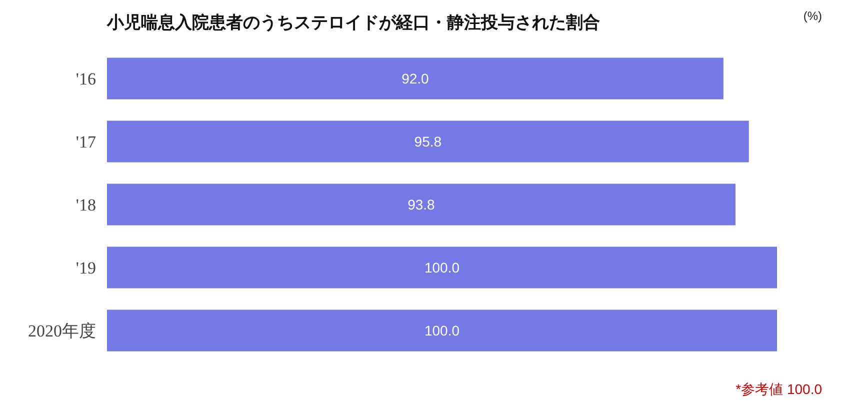 The image size is (851, 406). I want to click on data-label: 92.0, so click(416, 78).